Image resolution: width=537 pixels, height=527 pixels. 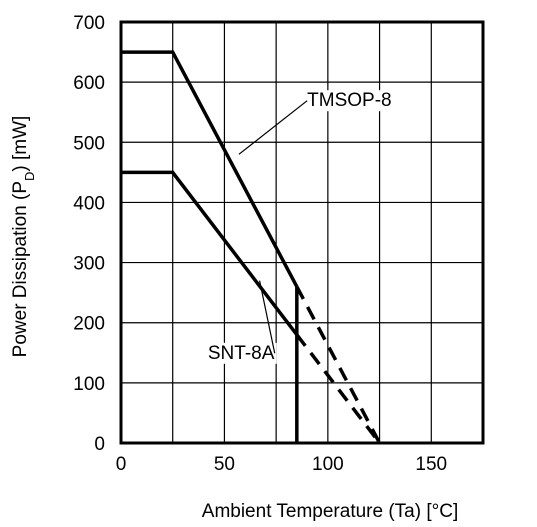 What do you see at coordinates (121, 464) in the screenshot?
I see `x-tick-label-0: 0` at bounding box center [121, 464].